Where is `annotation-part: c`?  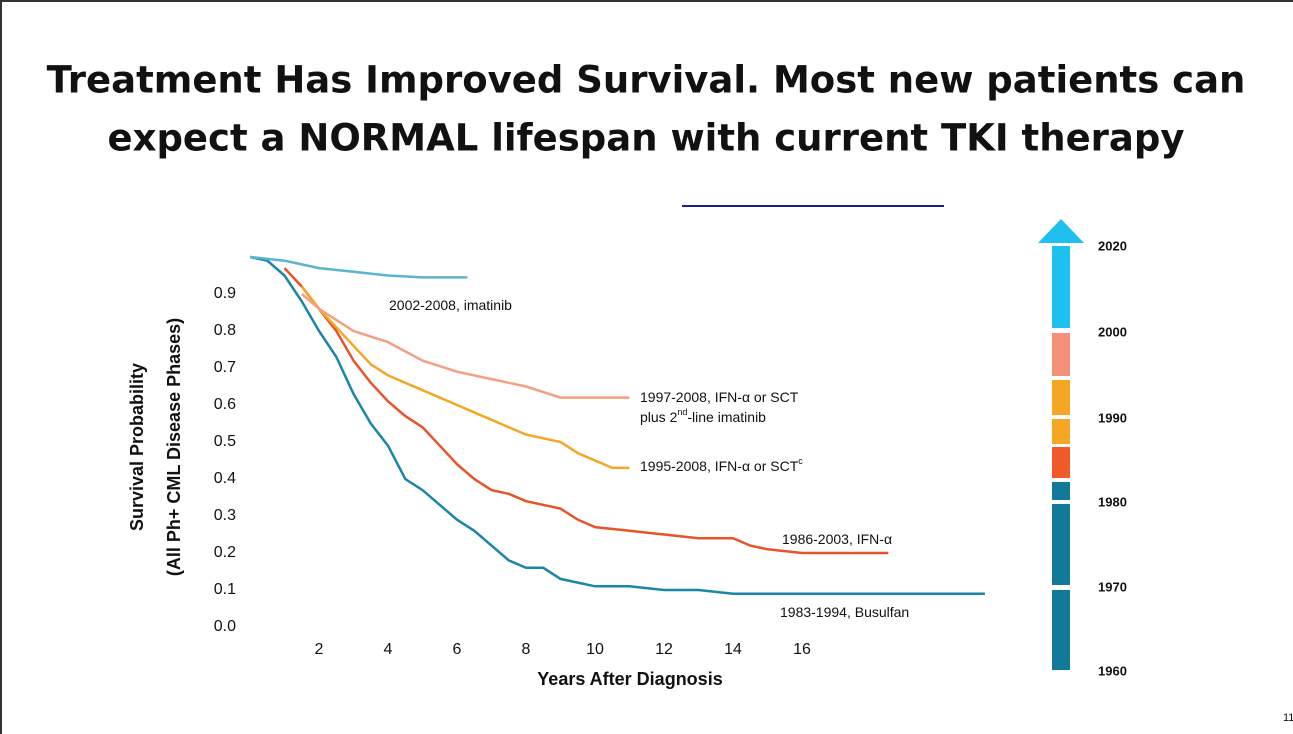
annotation-part: c is located at coordinates (800, 461).